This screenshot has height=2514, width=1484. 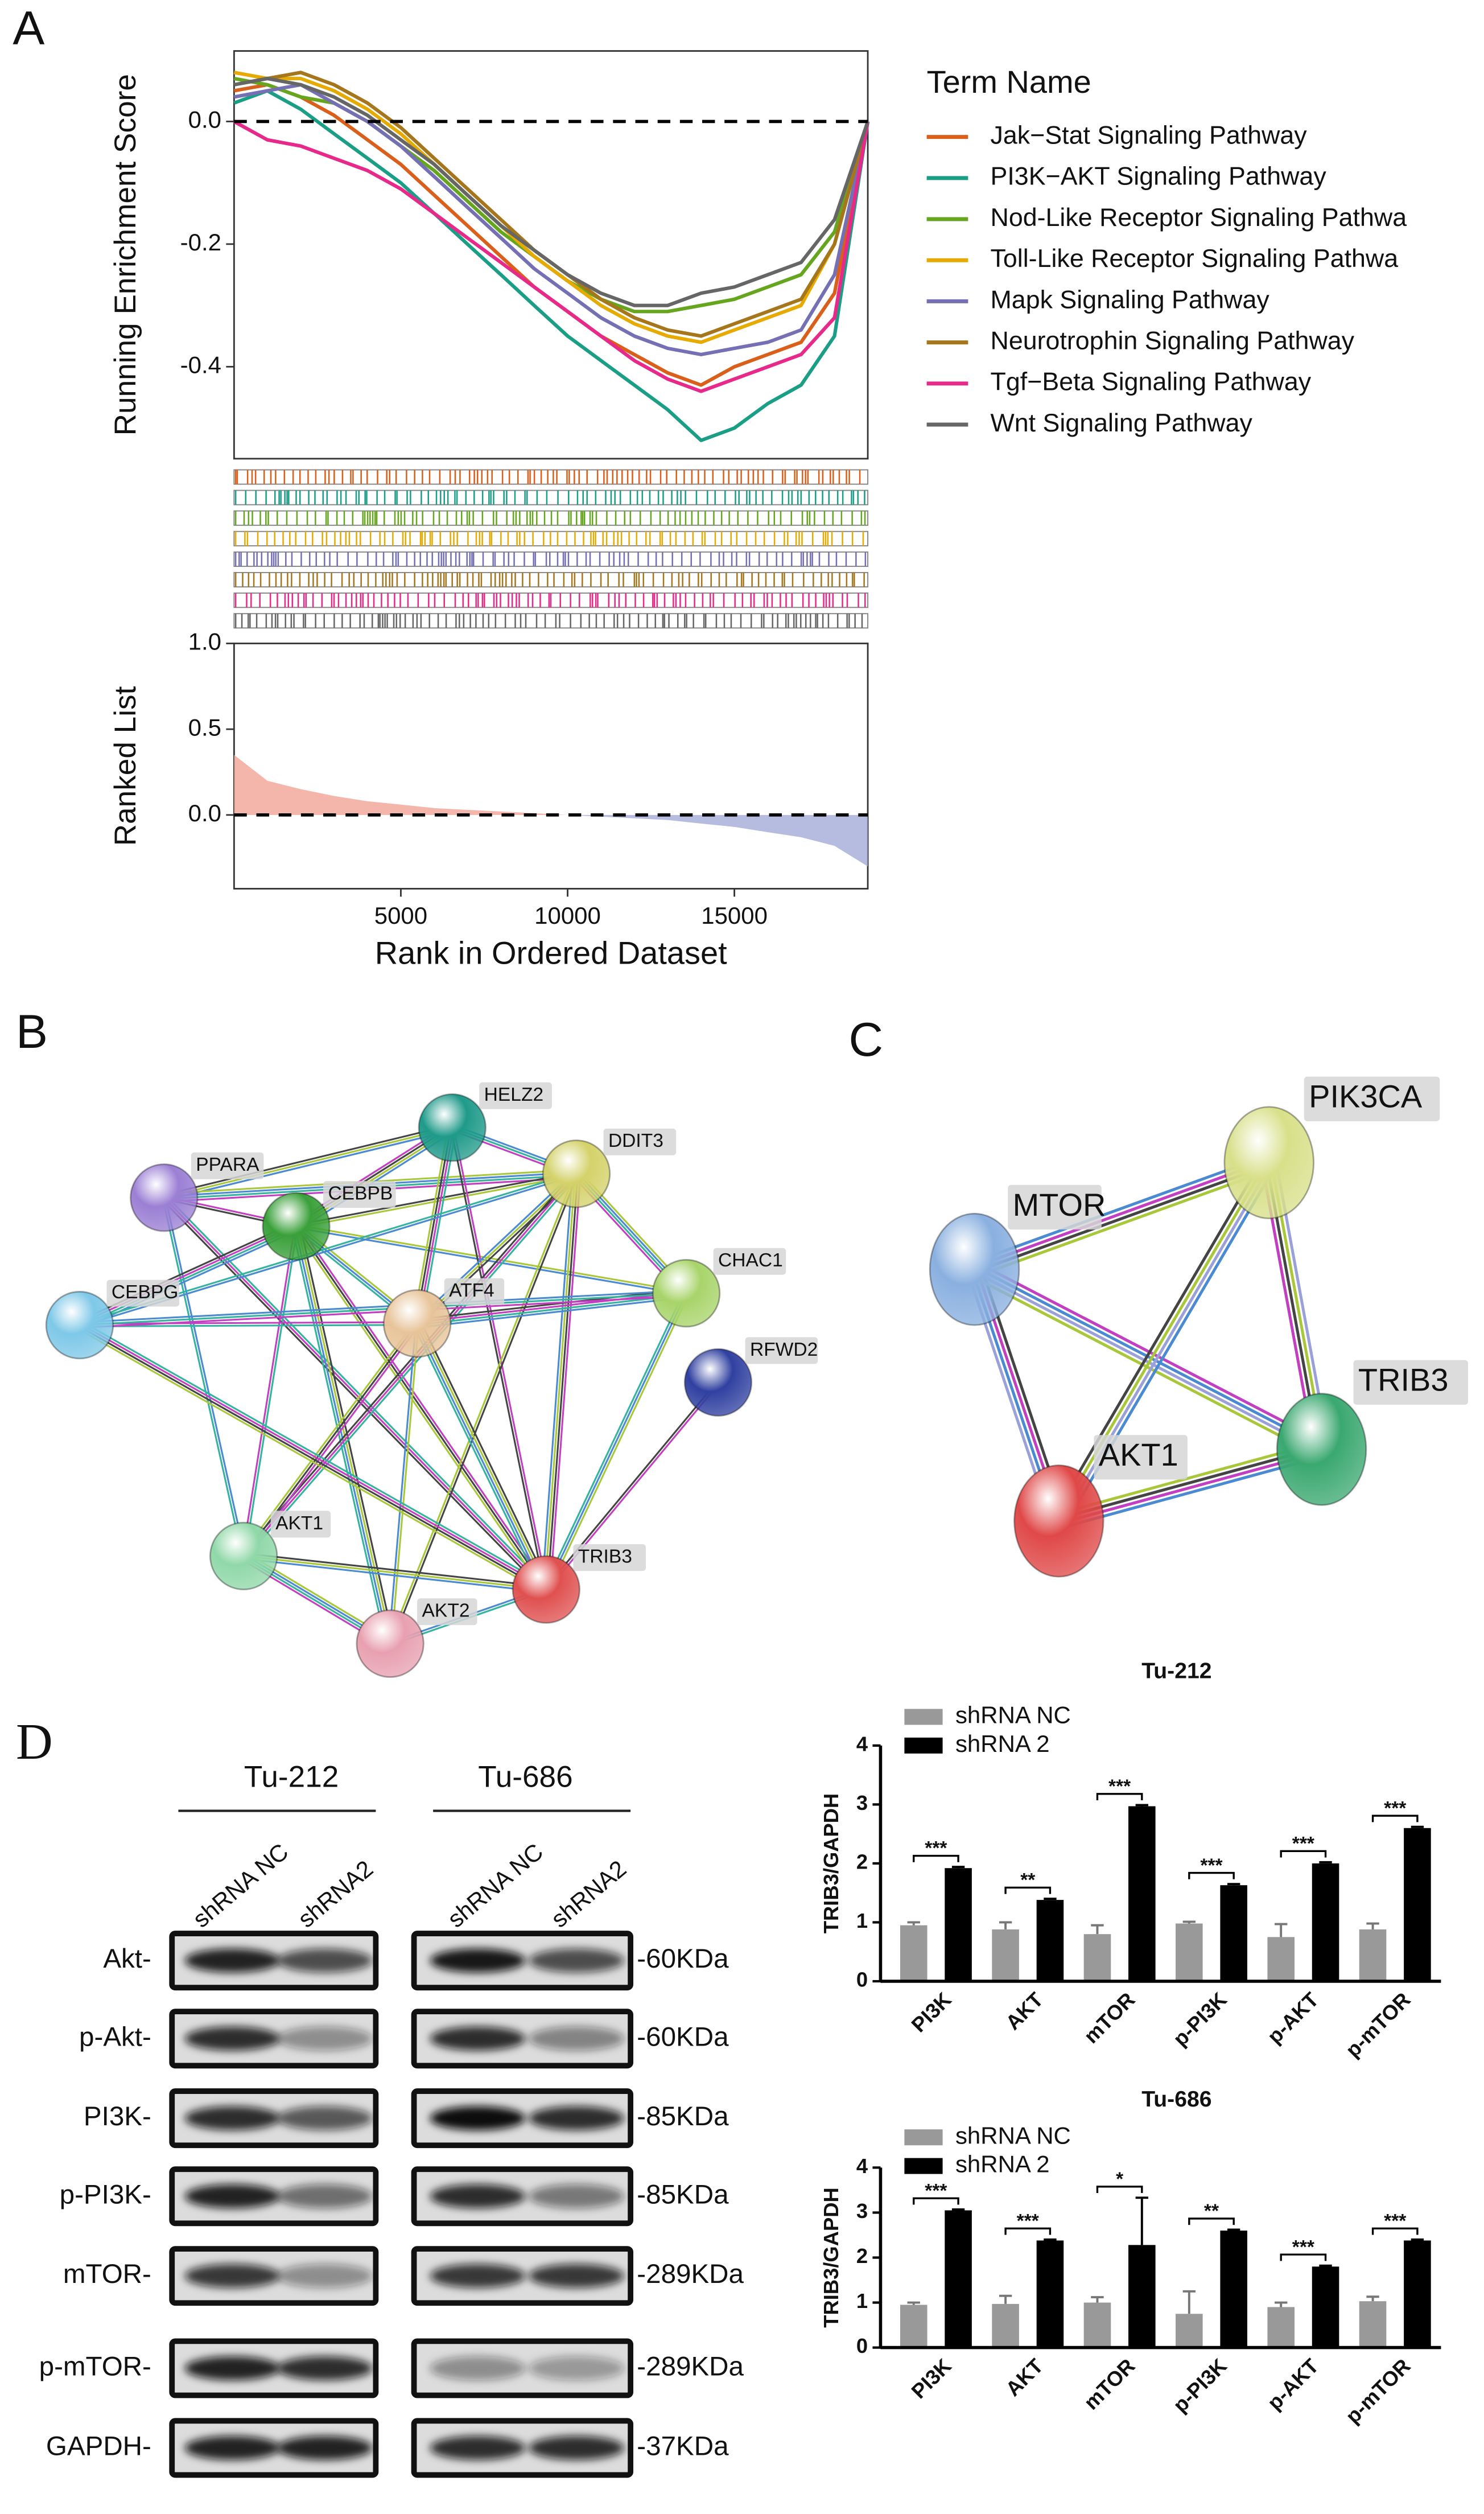 What do you see at coordinates (862, 1743) in the screenshot?
I see `y-tick-label: 4` at bounding box center [862, 1743].